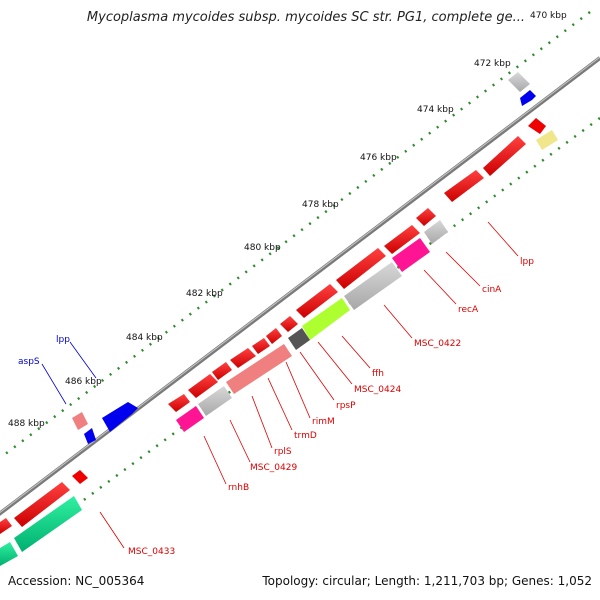 Image resolution: width=600 pixels, height=600 pixels. I want to click on gene-label: ffh, so click(378, 374).